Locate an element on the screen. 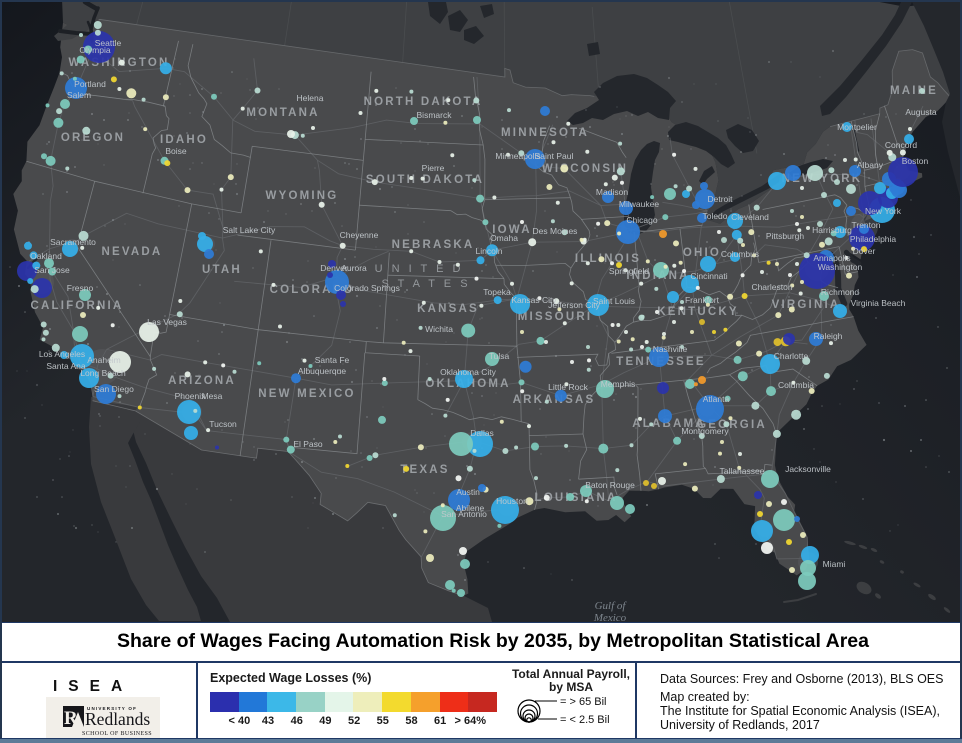  svg-text: Oakland is located at coordinates (46, 256).